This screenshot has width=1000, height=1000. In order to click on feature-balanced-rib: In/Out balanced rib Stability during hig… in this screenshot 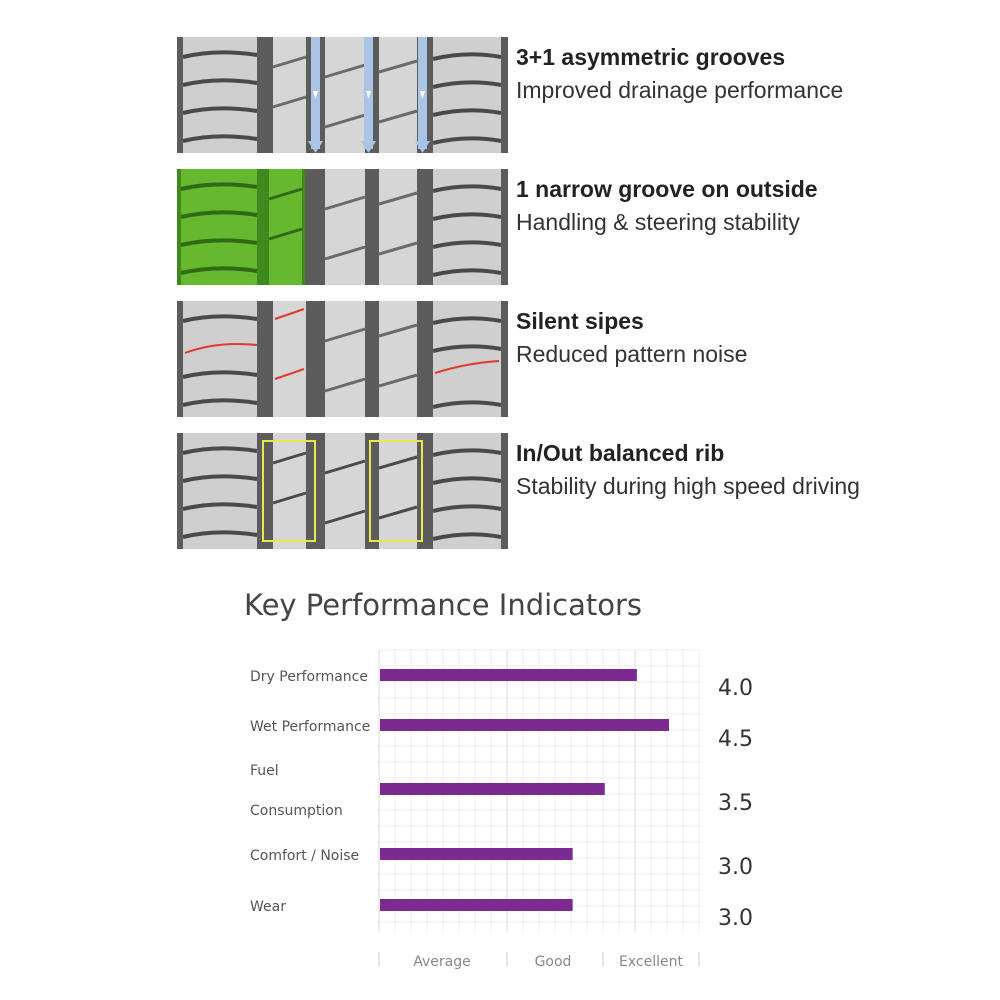, I will do `click(527, 491)`.